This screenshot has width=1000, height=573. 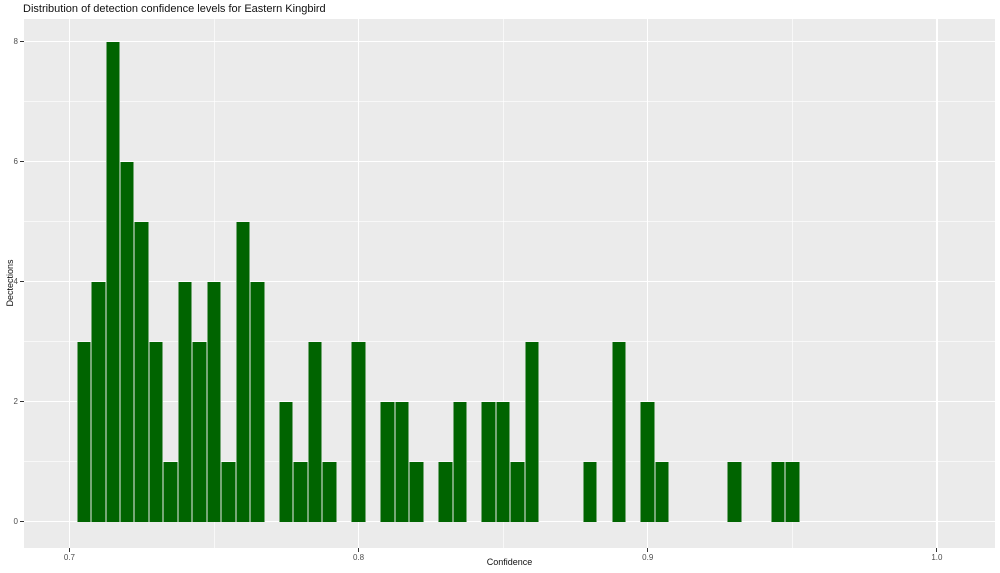 What do you see at coordinates (15, 402) in the screenshot?
I see `y-tick-label: 2` at bounding box center [15, 402].